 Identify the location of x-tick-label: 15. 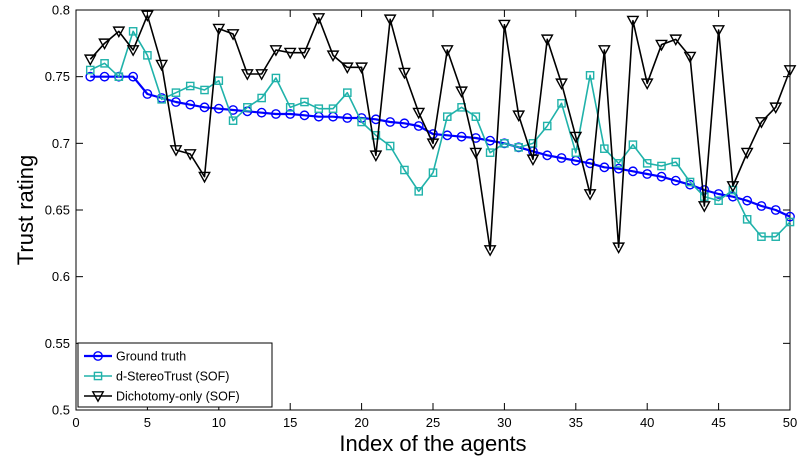
(290, 422).